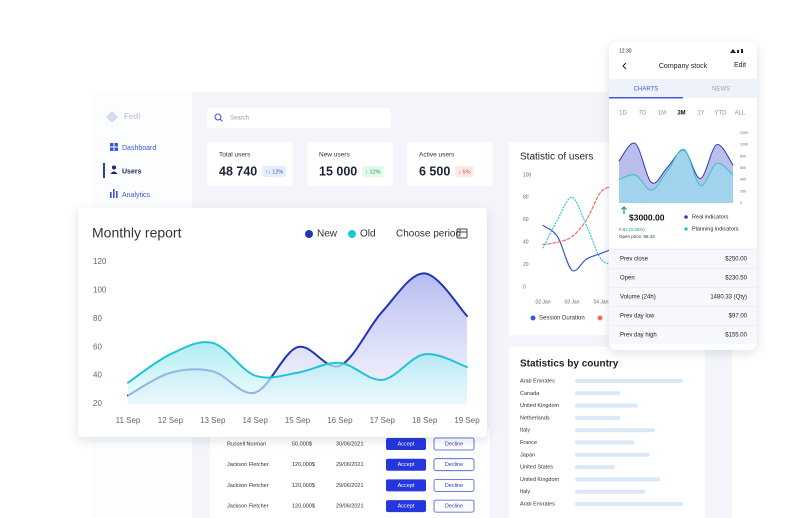  Describe the element at coordinates (248, 465) in the screenshot. I see `cell-name: Jackson Fletcher` at that location.